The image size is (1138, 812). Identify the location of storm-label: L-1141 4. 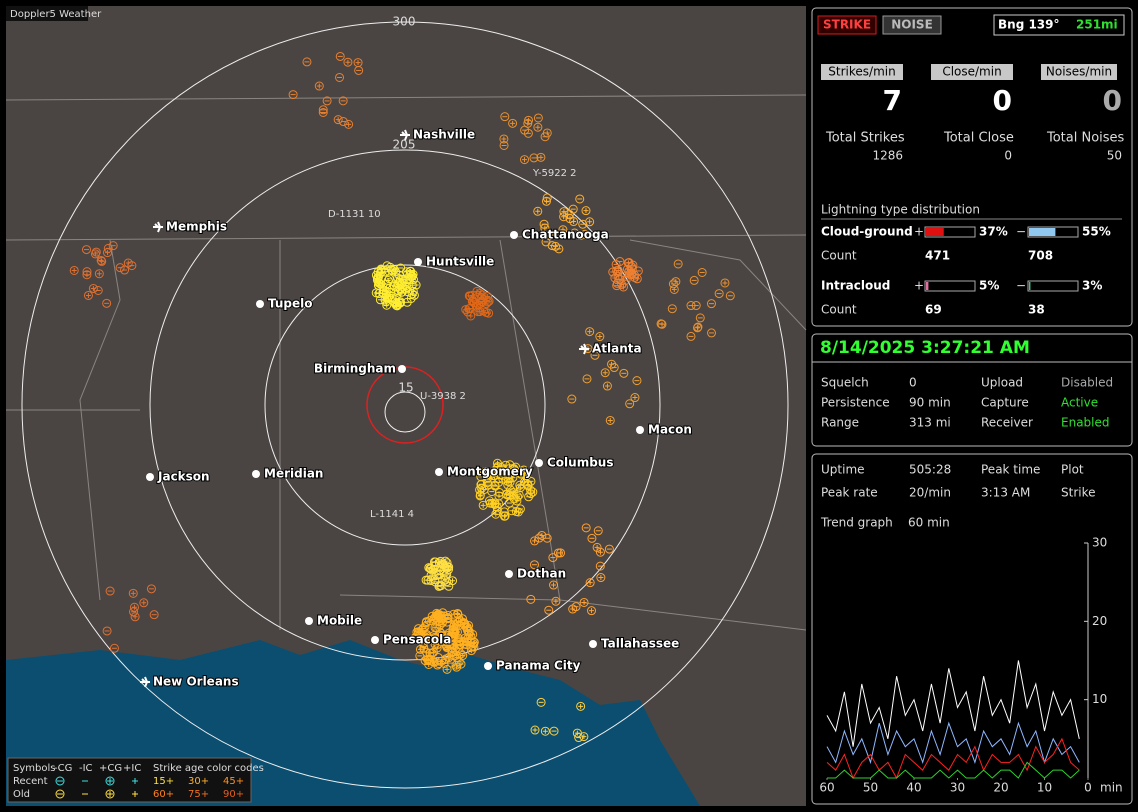
(392, 514).